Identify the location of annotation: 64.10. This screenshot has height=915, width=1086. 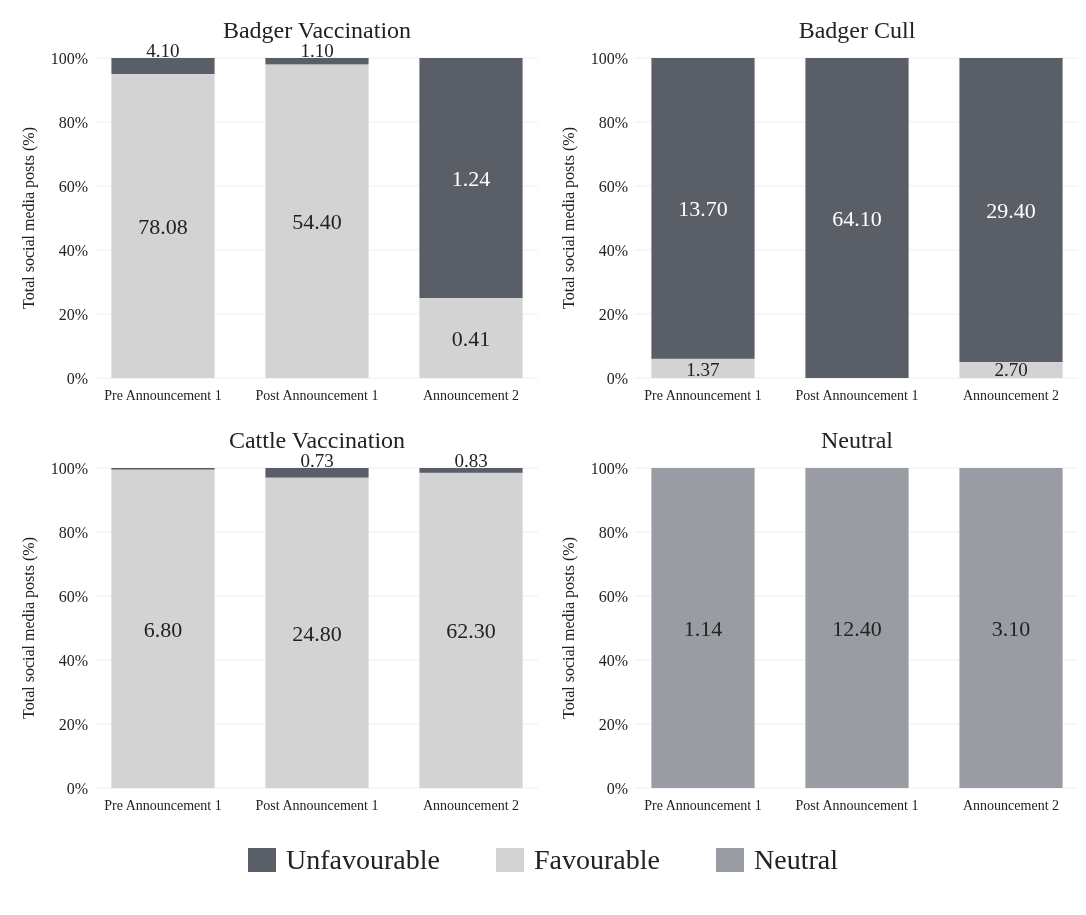
(857, 218).